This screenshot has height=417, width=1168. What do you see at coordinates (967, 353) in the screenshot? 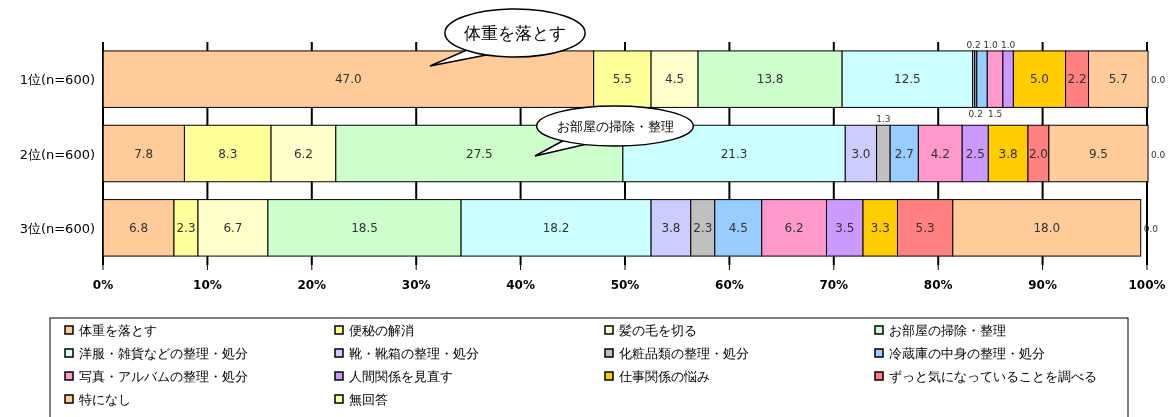
I see `legend-label: 冷蔵庫の中身の整理・処分` at bounding box center [967, 353].